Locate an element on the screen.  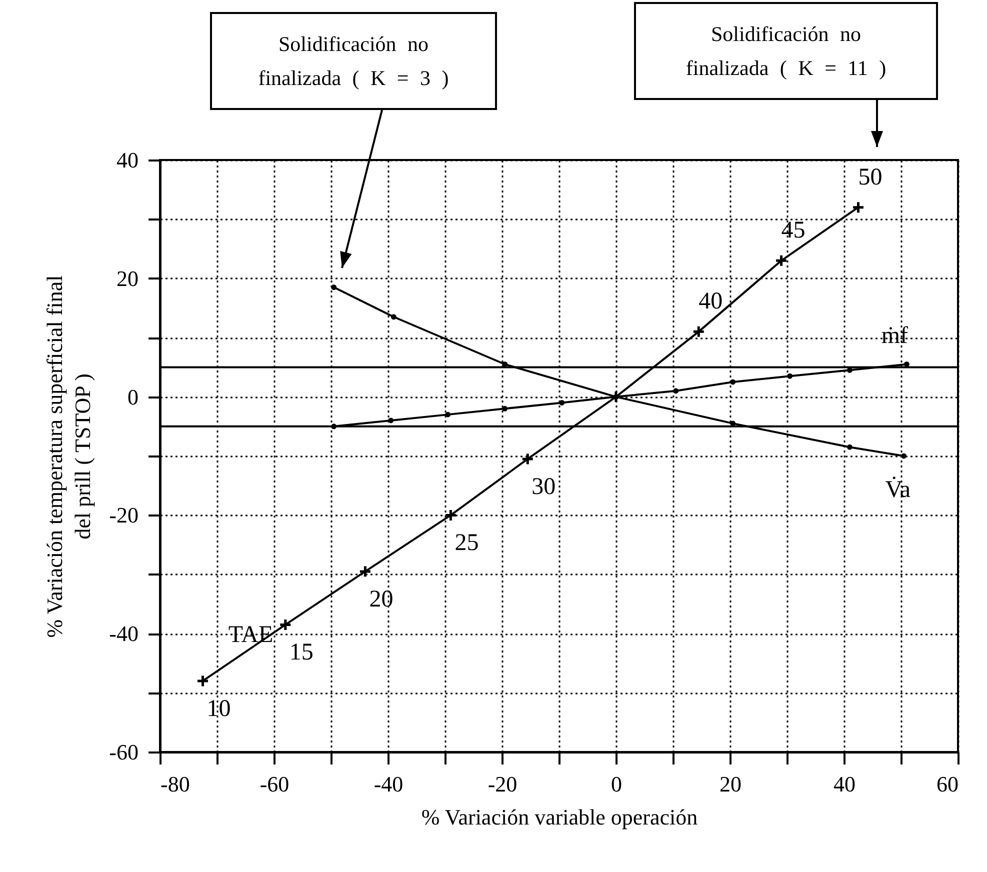
text: Solidificación no finalizada ( K = 3 ) is located at coordinates (353, 61).